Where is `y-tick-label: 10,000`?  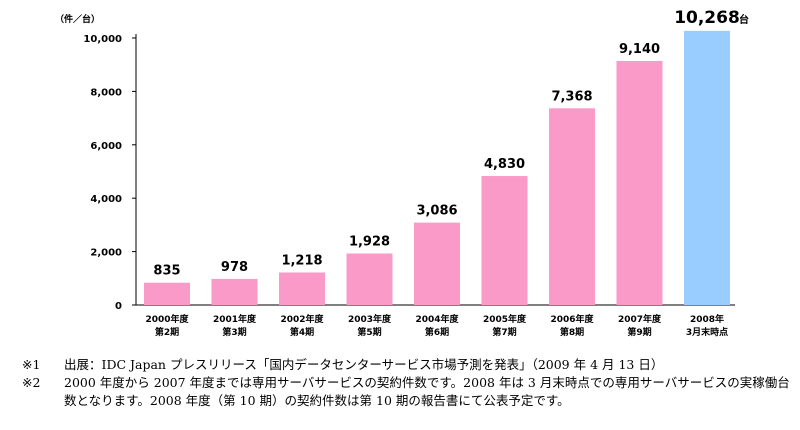 y-tick-label: 10,000 is located at coordinates (102, 39).